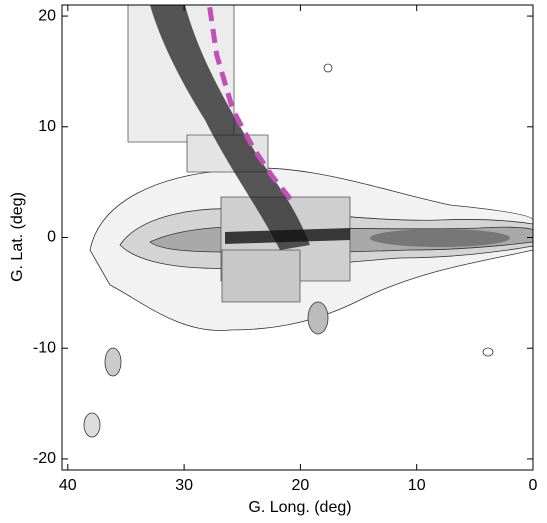 The height and width of the screenshot is (523, 547). I want to click on x-axis-label: G. Long. (deg), so click(299, 507).